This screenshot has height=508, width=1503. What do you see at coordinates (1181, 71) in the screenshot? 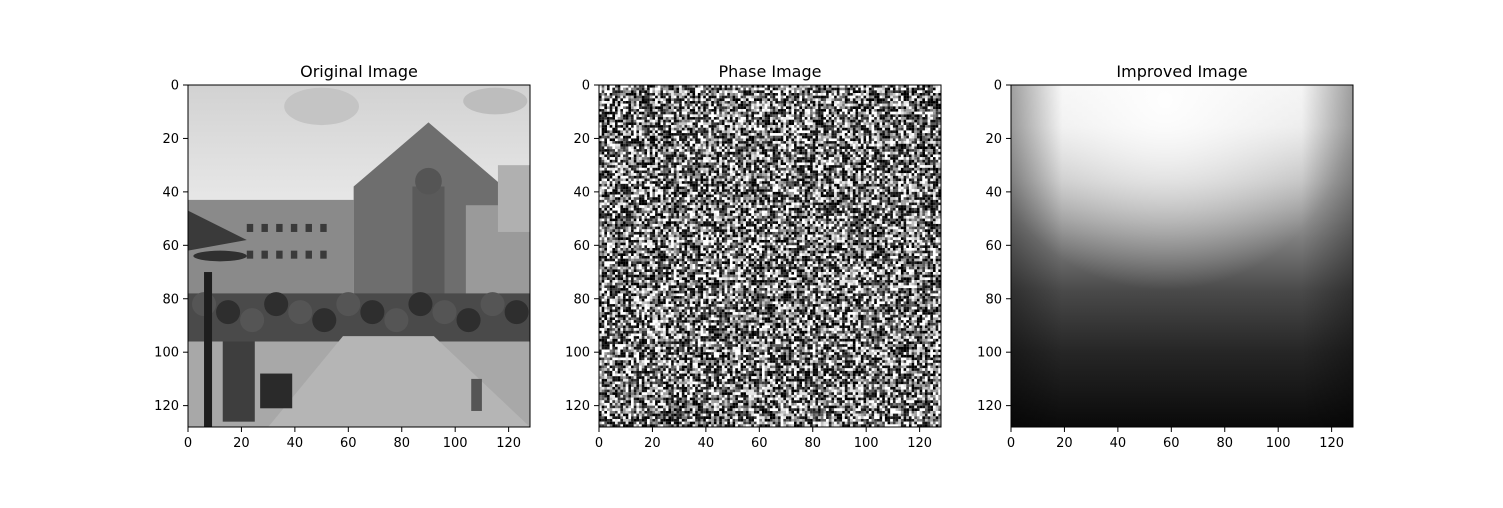
I see `subplot-title: Improved Image` at bounding box center [1181, 71].